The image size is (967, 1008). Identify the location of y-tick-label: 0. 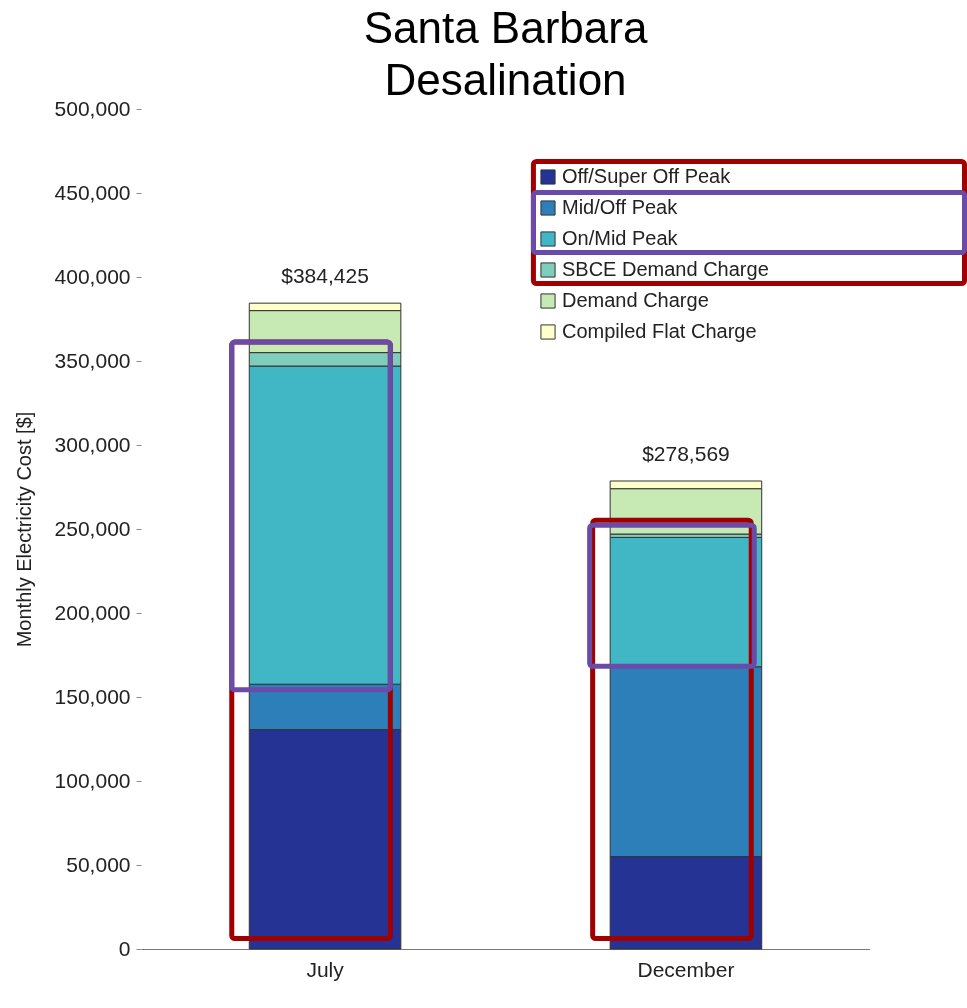
(124, 948).